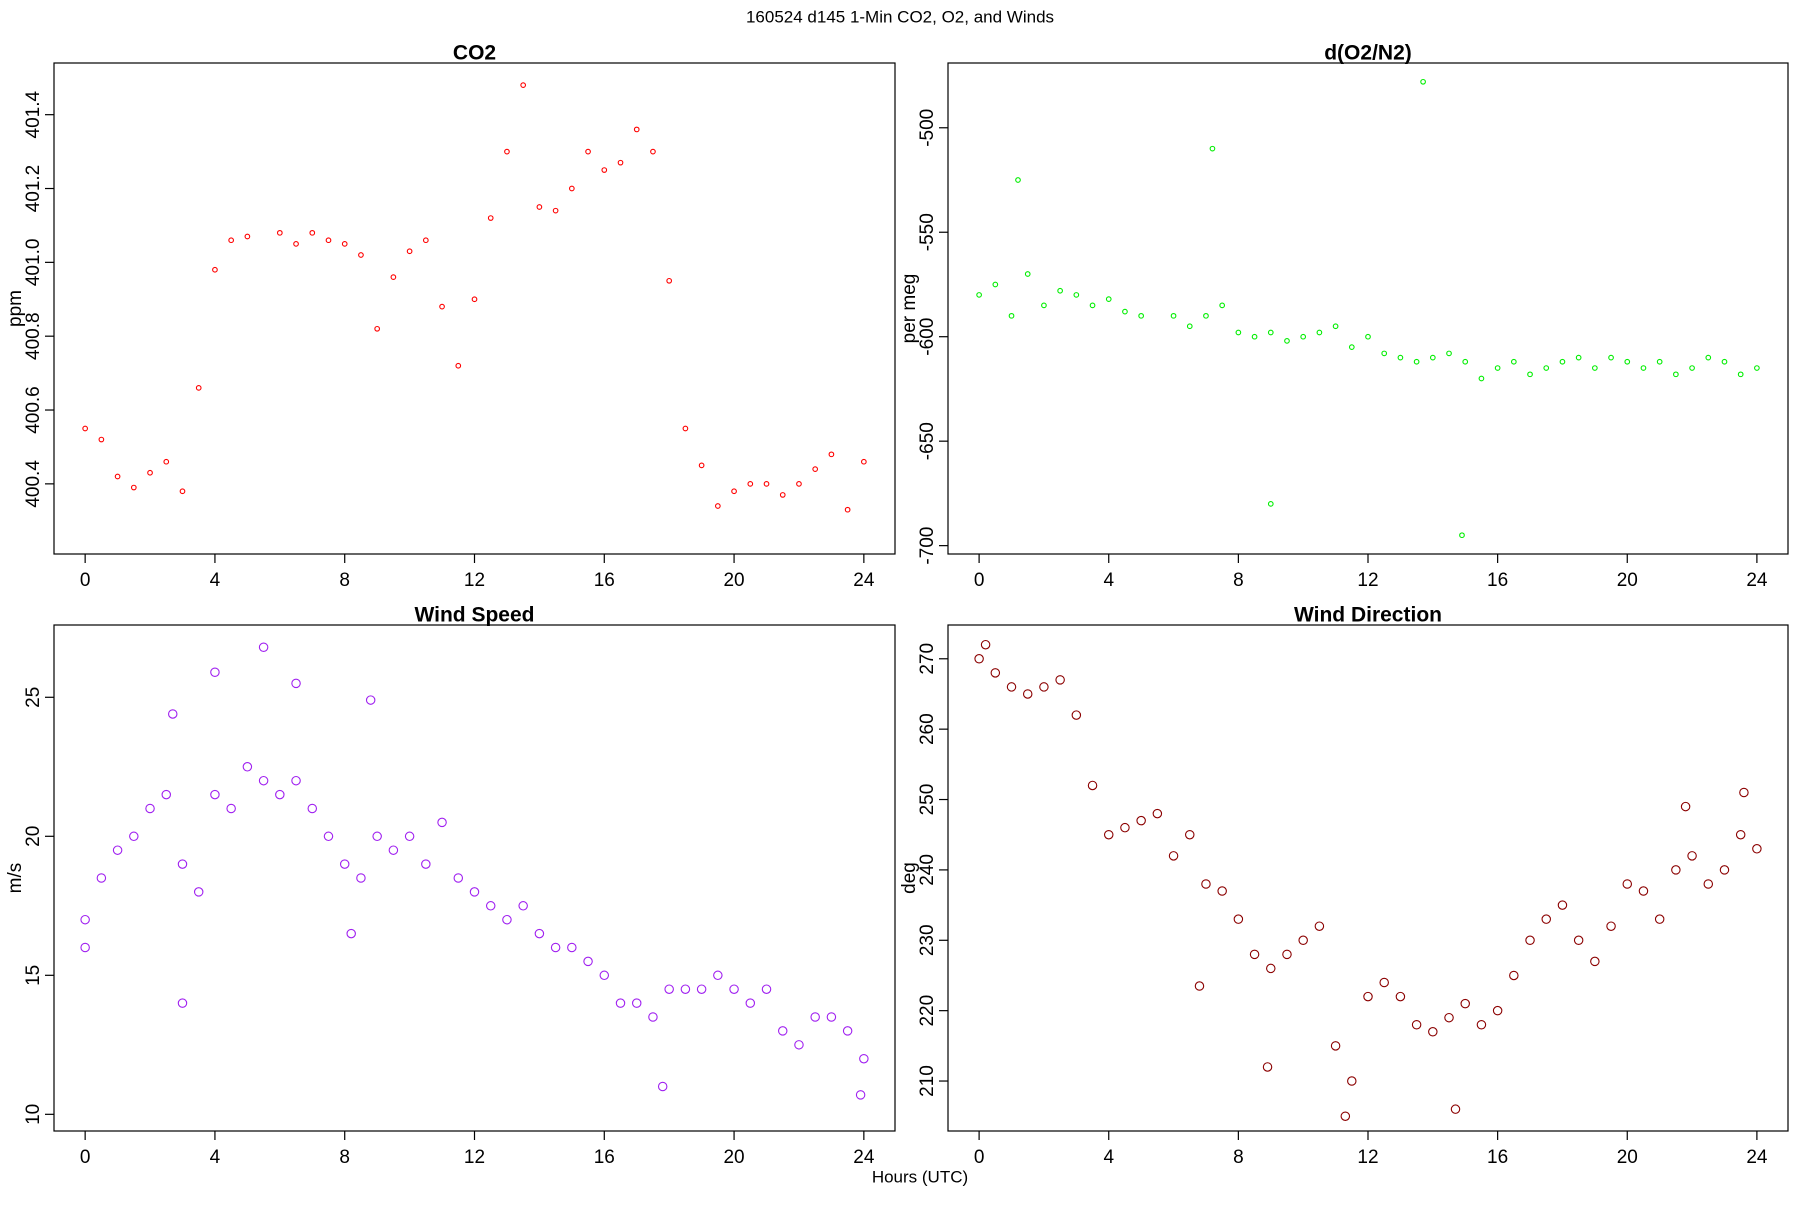  What do you see at coordinates (900, 16) in the screenshot?
I see `figure-title: 160524 d145 1-Min CO2, O2, and Winds` at bounding box center [900, 16].